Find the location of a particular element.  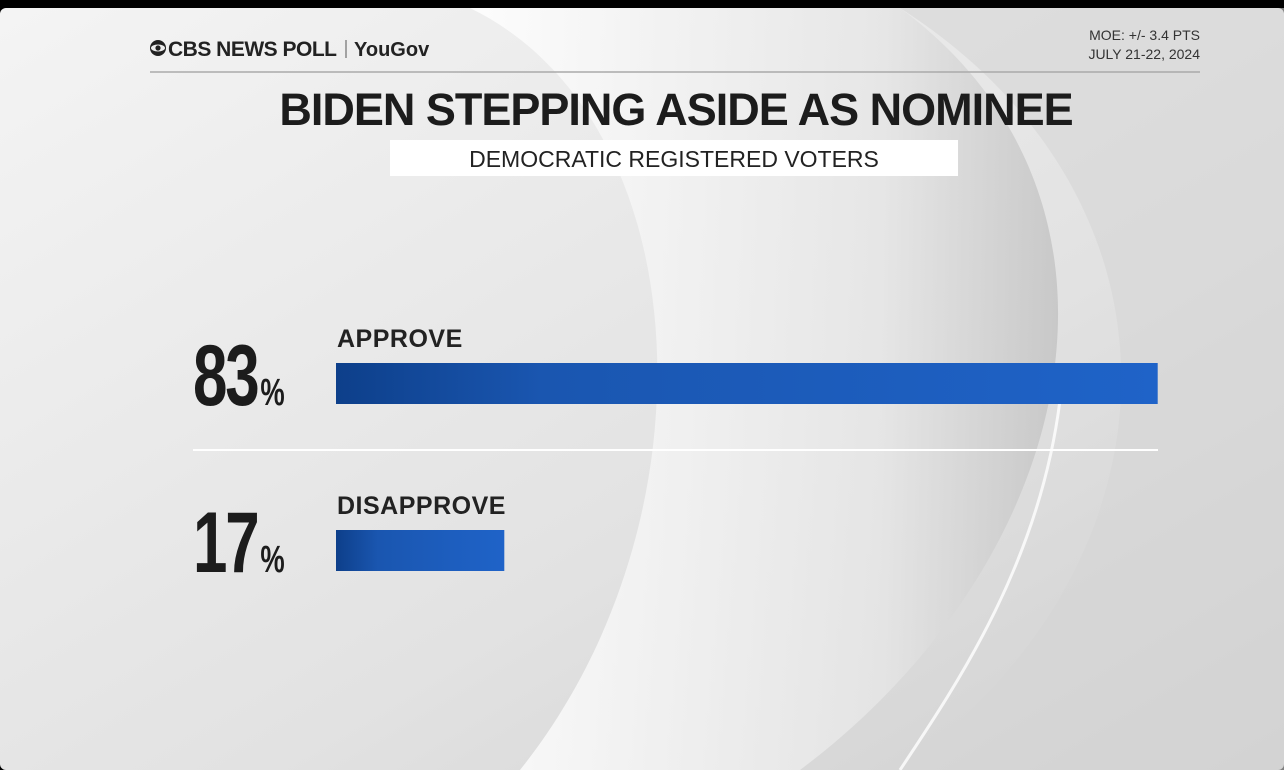

brand: CBS NEWS POLL is located at coordinates (252, 49).